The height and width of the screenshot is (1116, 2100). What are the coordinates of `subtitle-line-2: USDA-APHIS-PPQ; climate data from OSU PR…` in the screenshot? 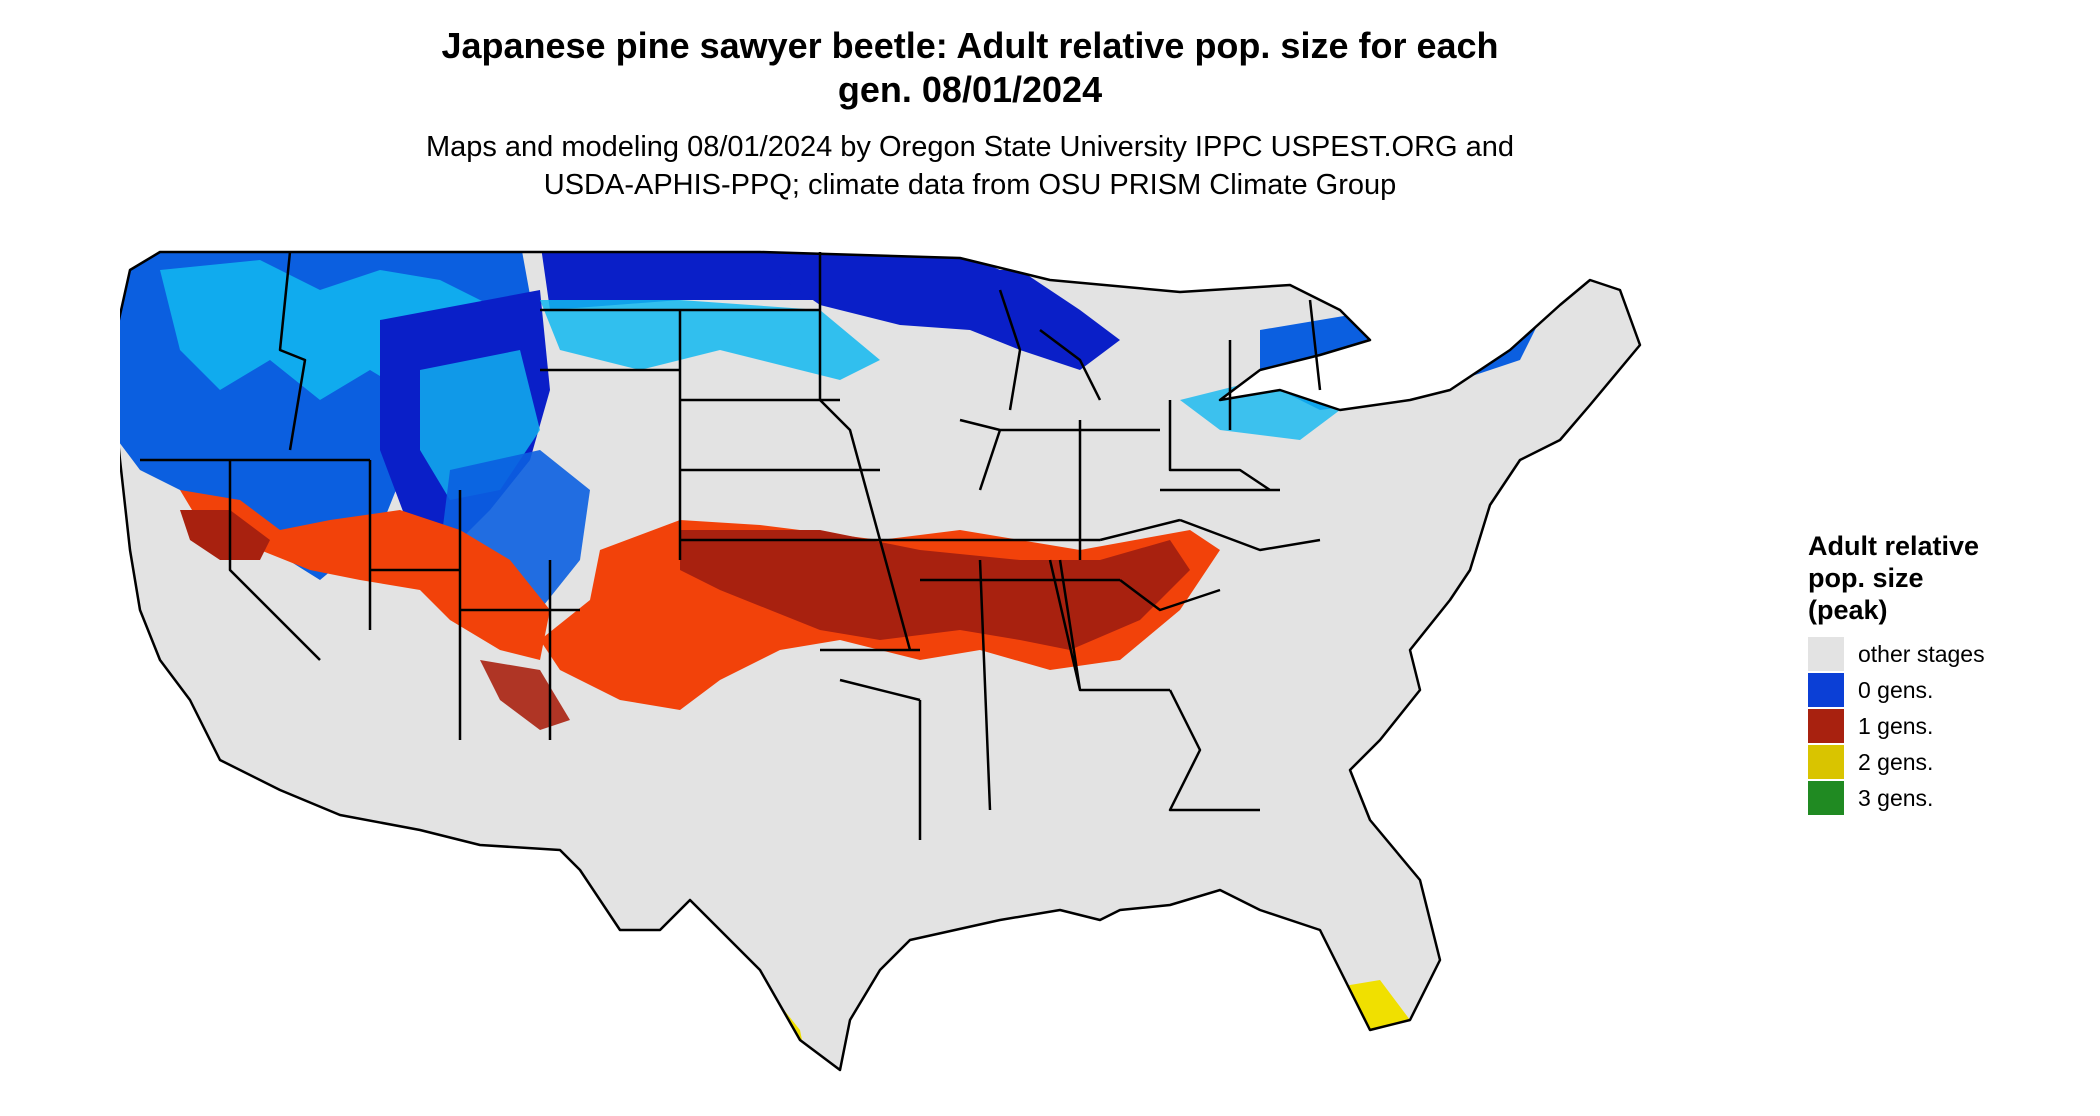 It's located at (970, 185).